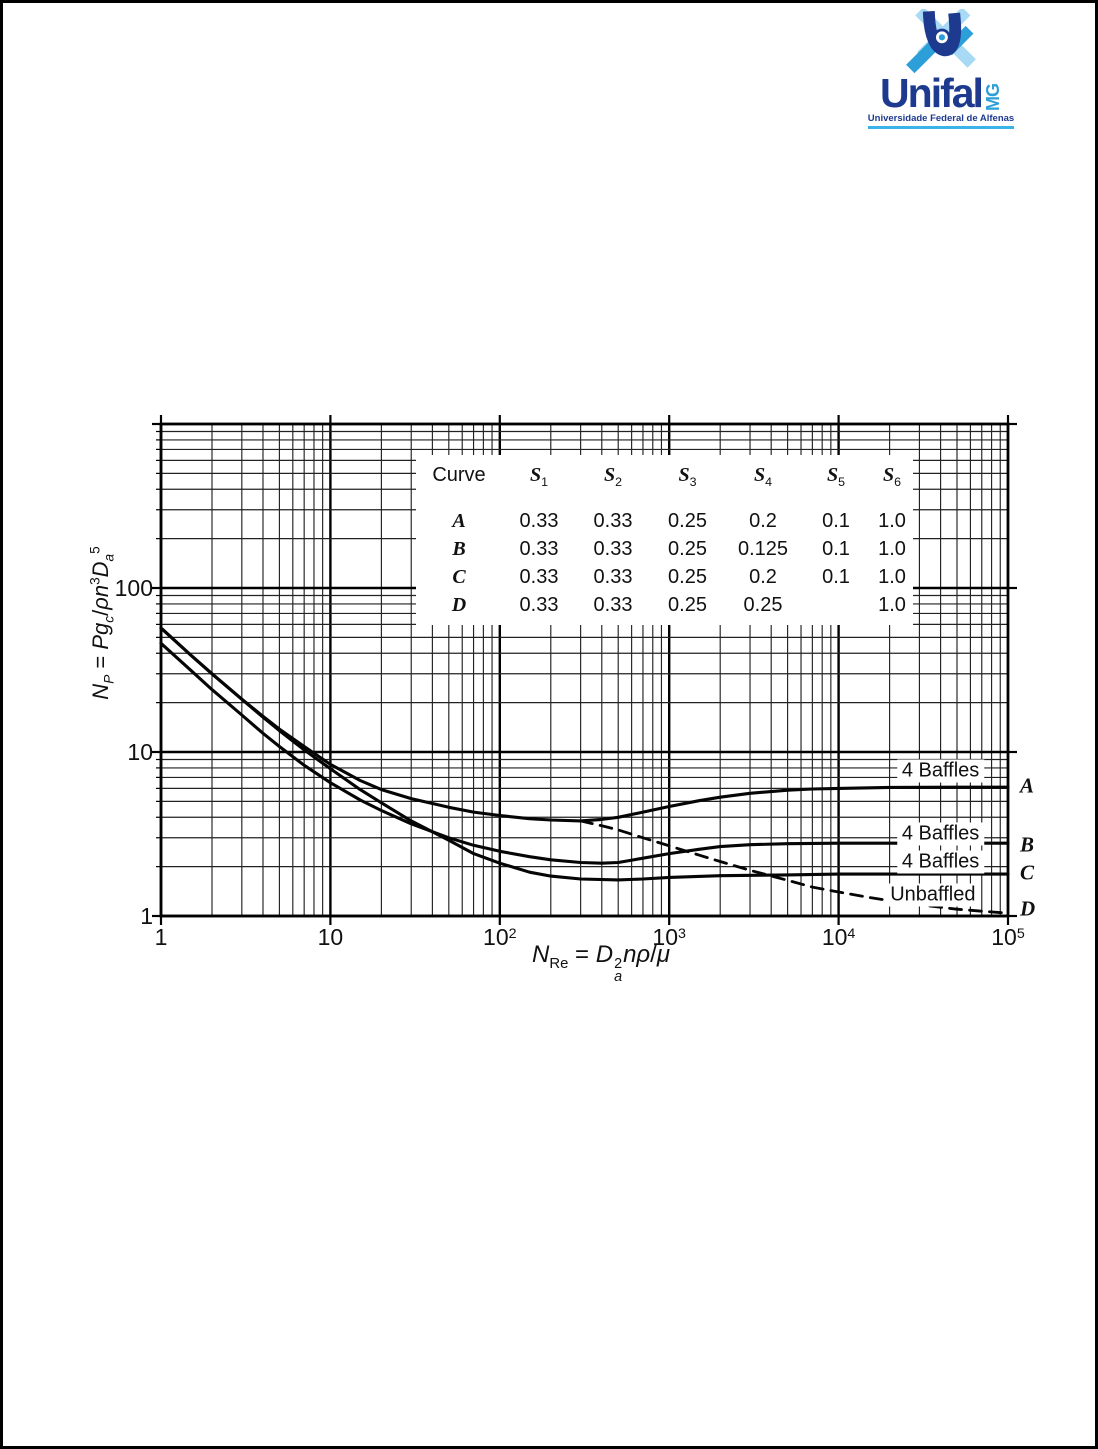  I want to click on curve-letter-C: C, so click(1027, 872).